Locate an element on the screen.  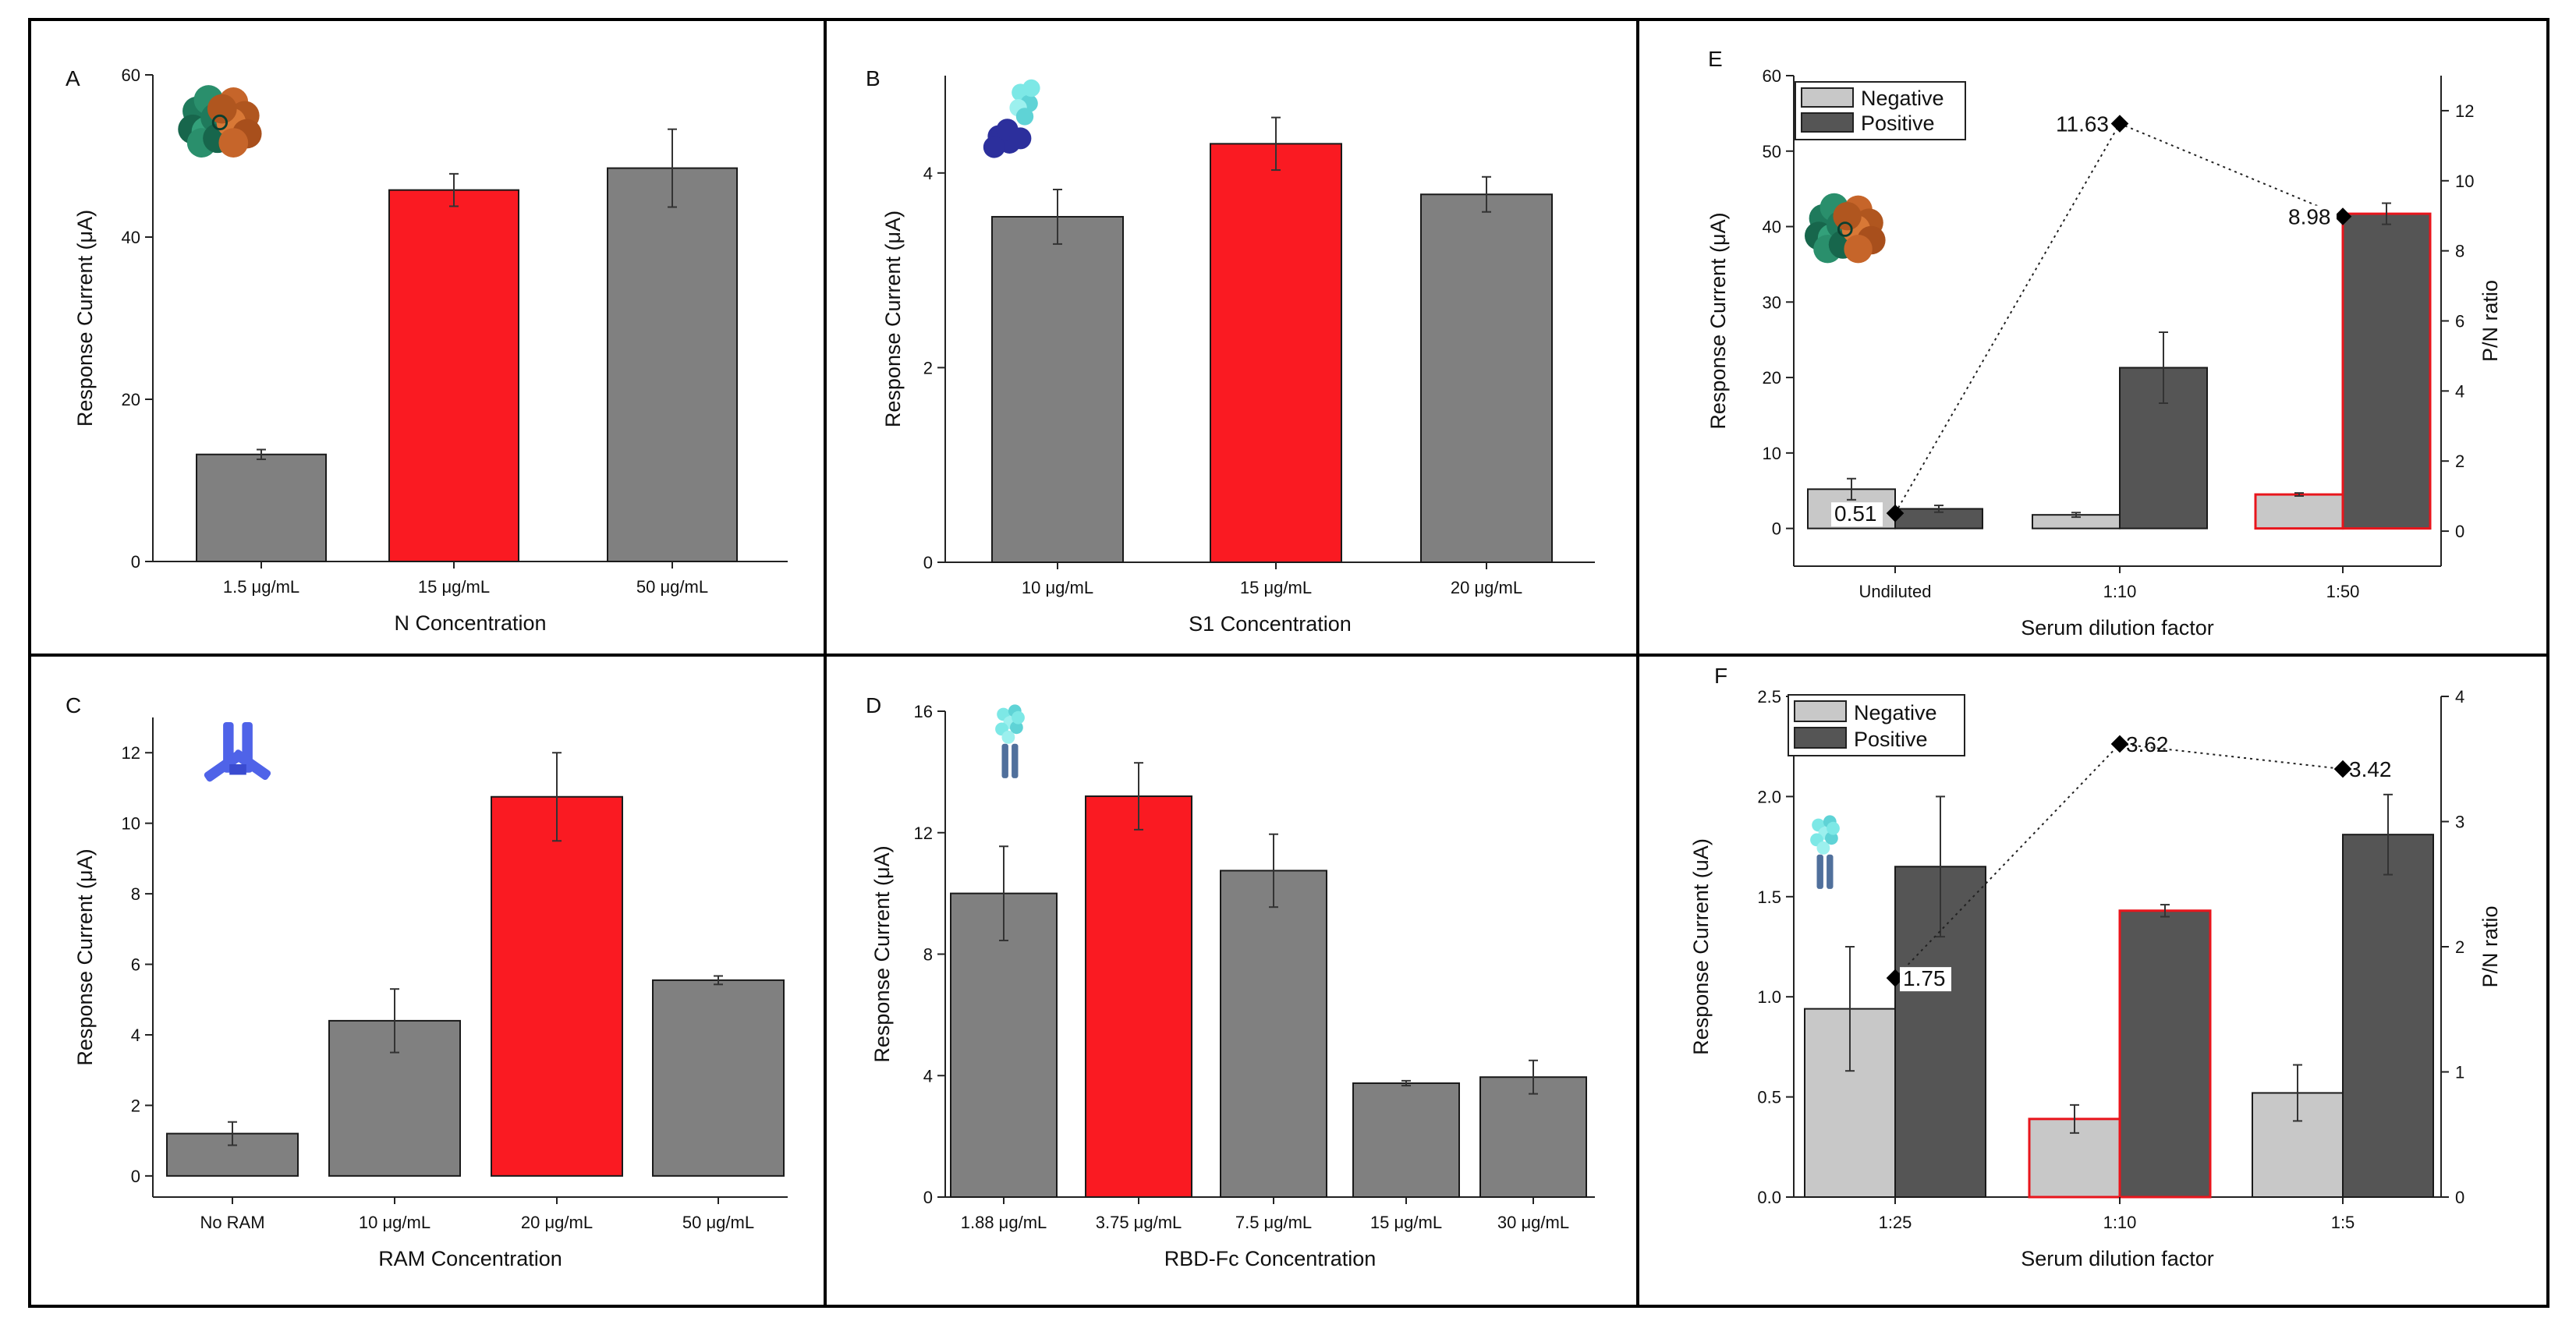
bar-negative is located at coordinates (2299, 511).